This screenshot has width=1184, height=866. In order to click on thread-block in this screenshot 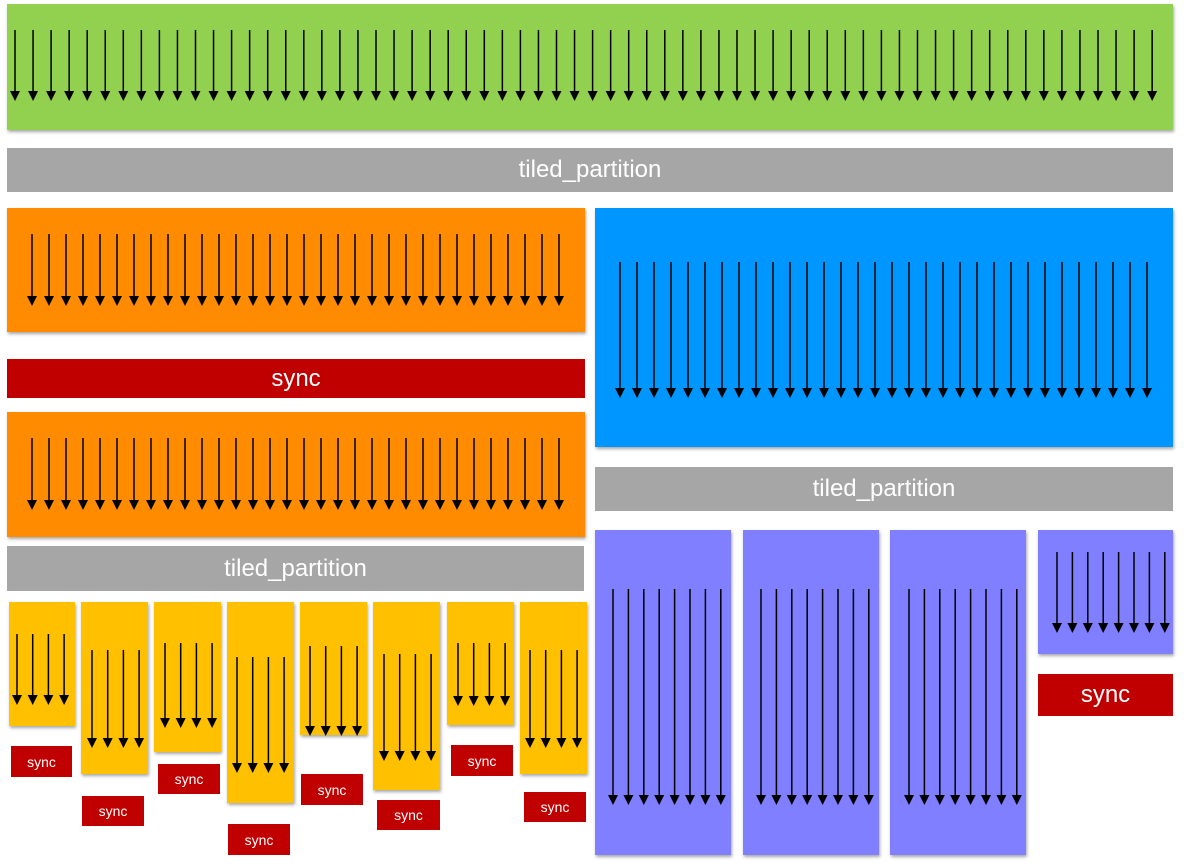, I will do `click(590, 67)`.